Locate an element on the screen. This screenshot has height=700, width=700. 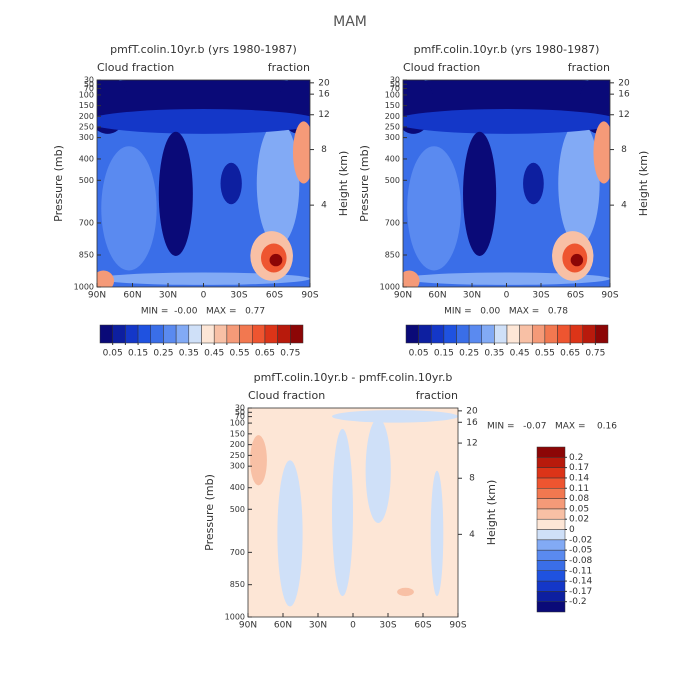
colorbar-label: 0.2 is located at coordinates (576, 458).